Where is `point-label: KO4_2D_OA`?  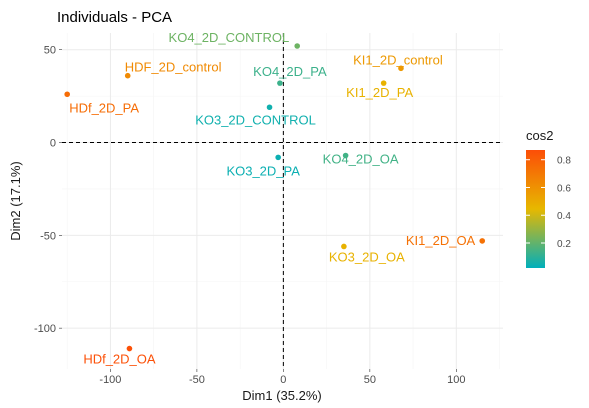
point-label: KO4_2D_OA is located at coordinates (361, 159).